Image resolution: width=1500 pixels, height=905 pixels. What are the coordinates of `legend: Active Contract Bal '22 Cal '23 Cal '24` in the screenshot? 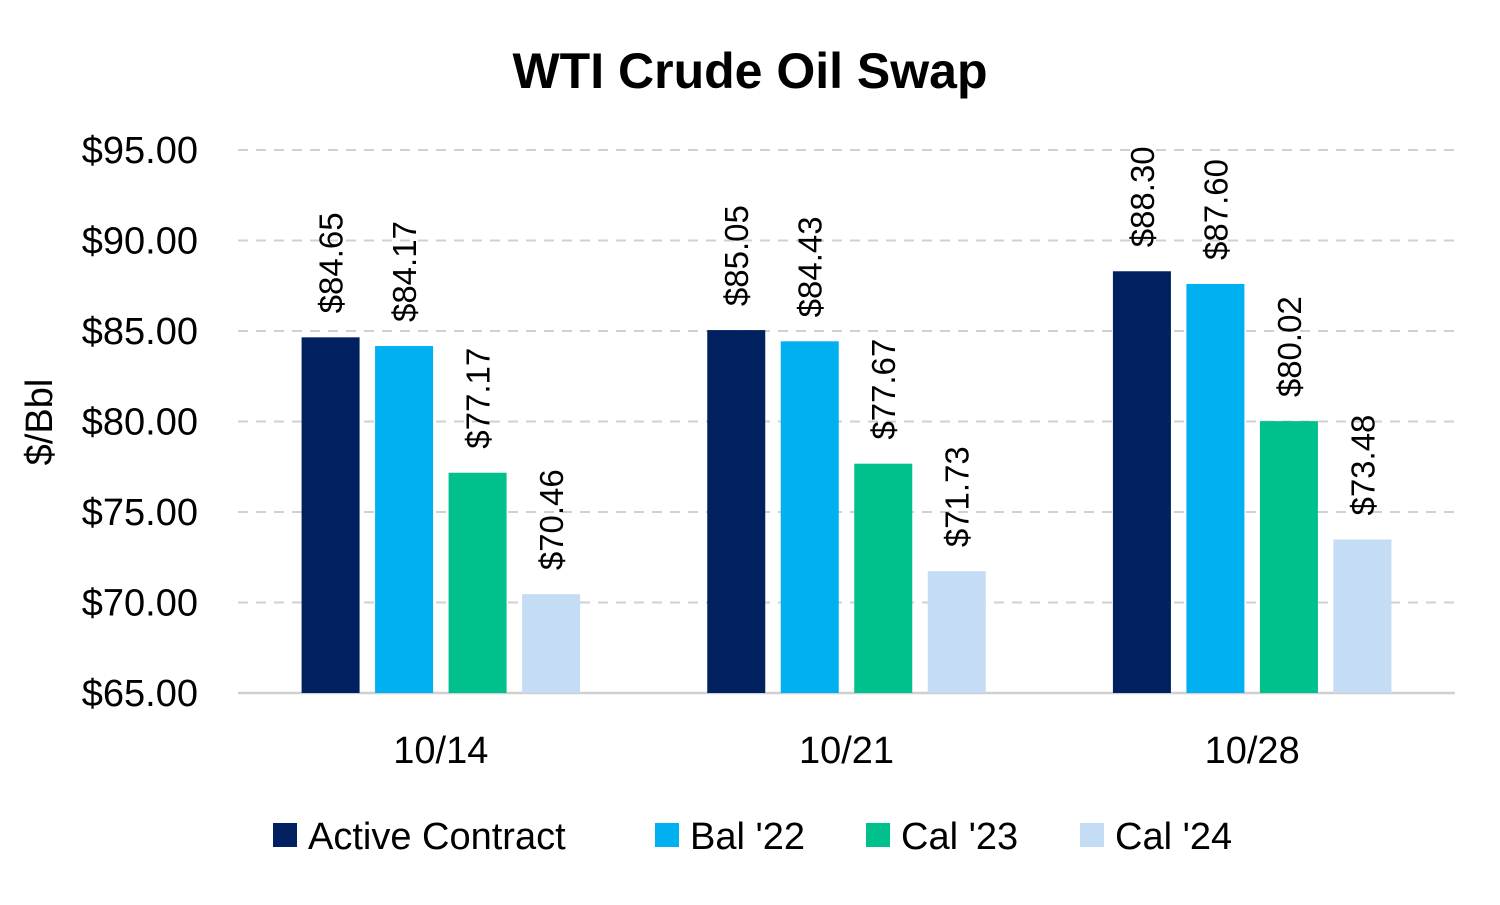 It's located at (752, 837).